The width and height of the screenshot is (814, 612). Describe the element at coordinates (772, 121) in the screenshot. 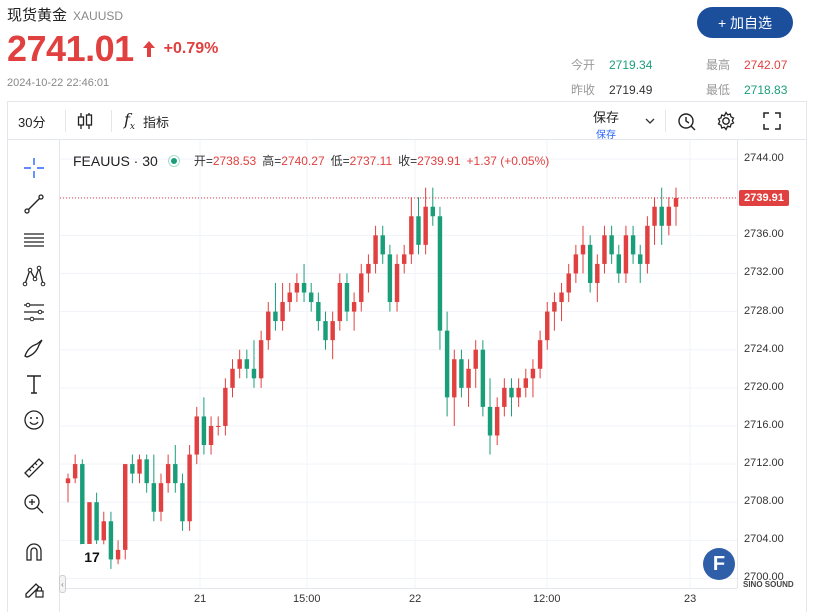

I see `fullscreen-button` at that location.